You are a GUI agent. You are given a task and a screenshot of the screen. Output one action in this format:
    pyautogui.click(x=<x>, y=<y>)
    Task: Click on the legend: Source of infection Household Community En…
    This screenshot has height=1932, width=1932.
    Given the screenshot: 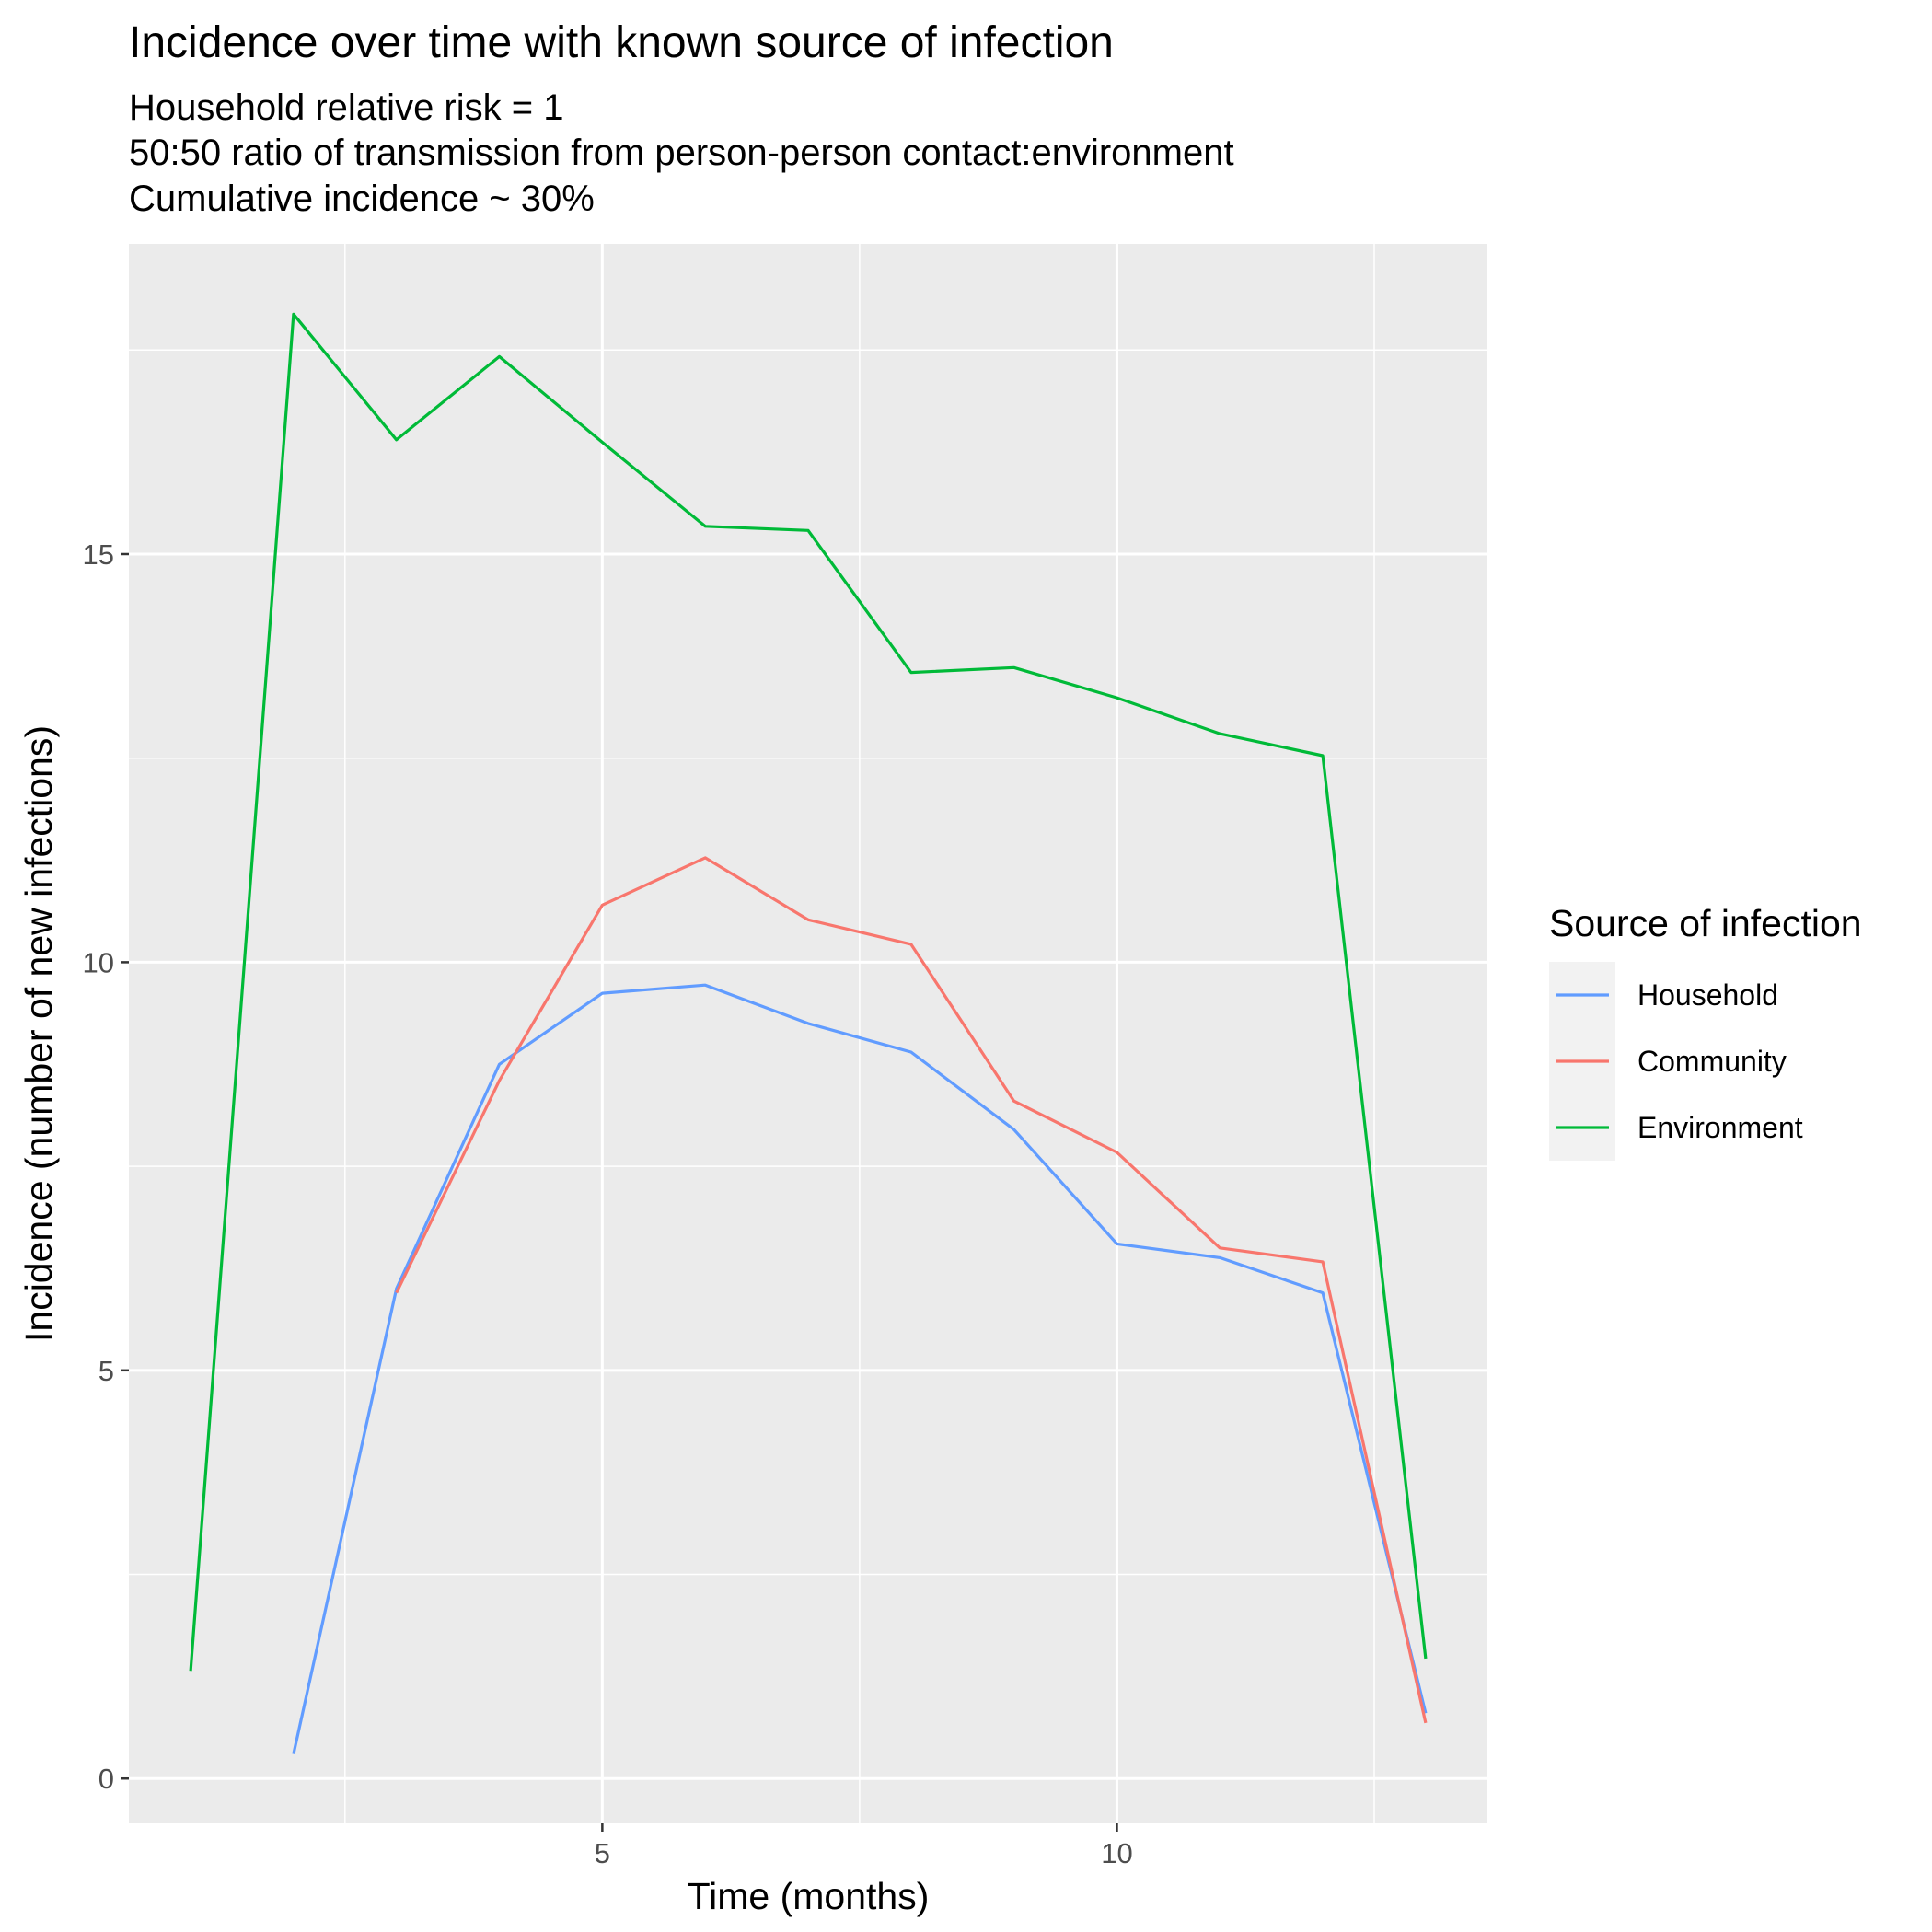 What is the action you would take?
    pyautogui.click(x=1706, y=1032)
    